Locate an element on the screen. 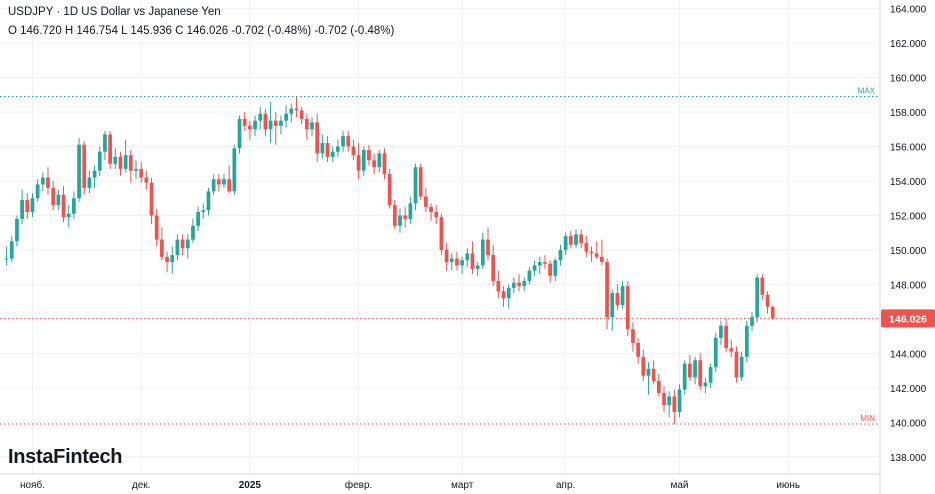 This screenshot has width=935, height=494. time-axis: нояб. дек. 2025 февр. март апр. май июнь is located at coordinates (410, 485).